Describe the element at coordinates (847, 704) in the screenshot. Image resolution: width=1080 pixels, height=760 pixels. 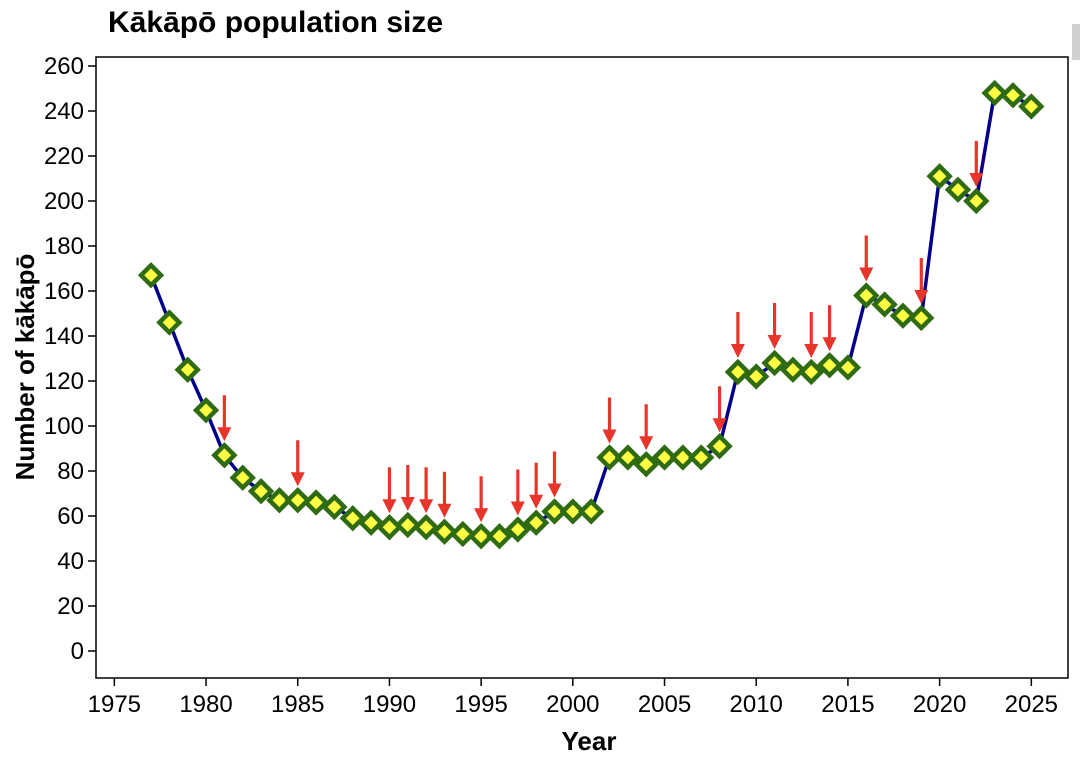
I see `x-tick-label: 2015` at that location.